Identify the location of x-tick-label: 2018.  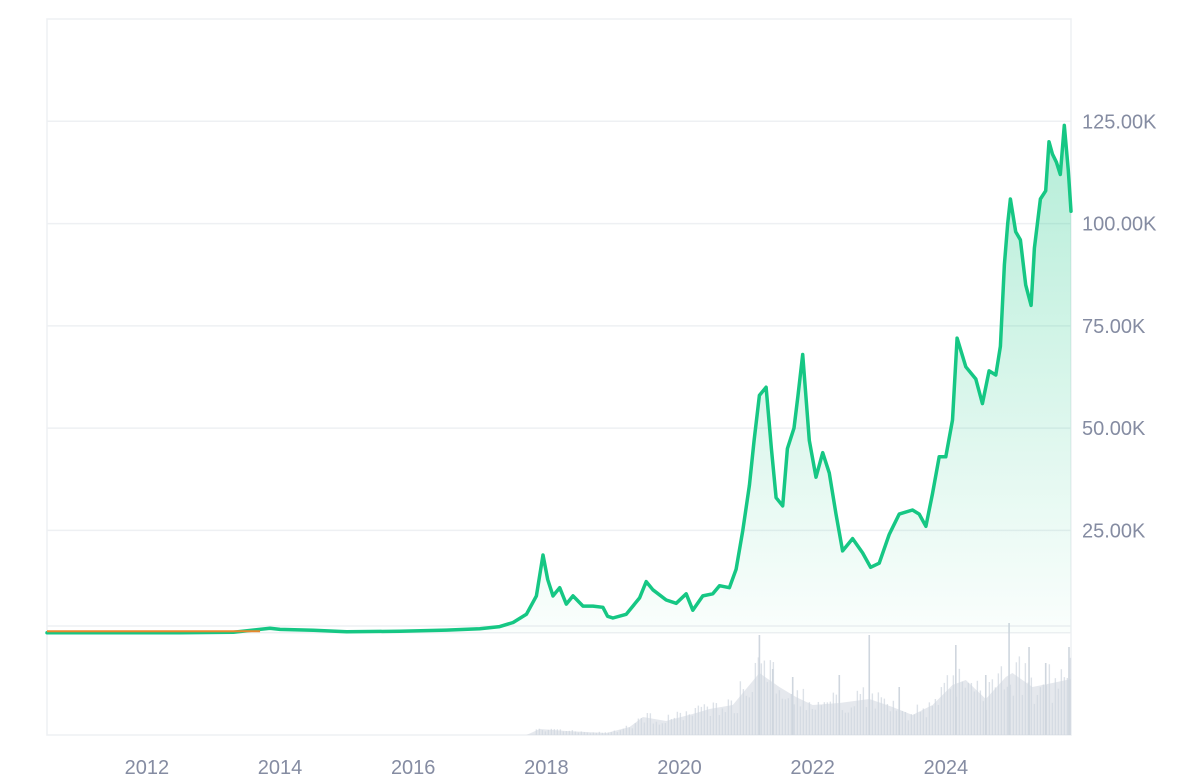
(546, 767).